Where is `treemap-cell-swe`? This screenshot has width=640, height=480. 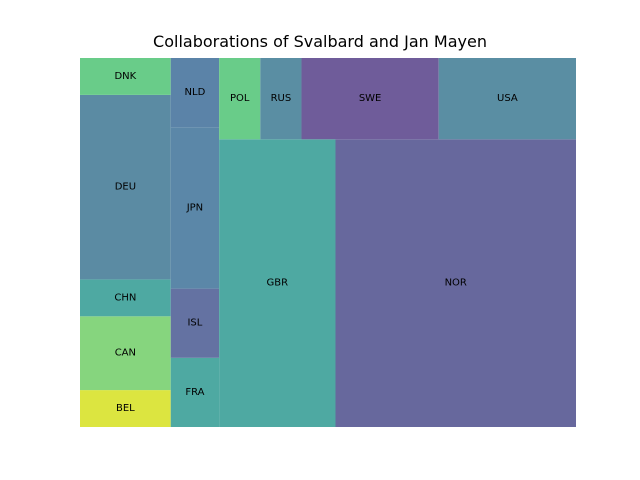 treemap-cell-swe is located at coordinates (370, 99).